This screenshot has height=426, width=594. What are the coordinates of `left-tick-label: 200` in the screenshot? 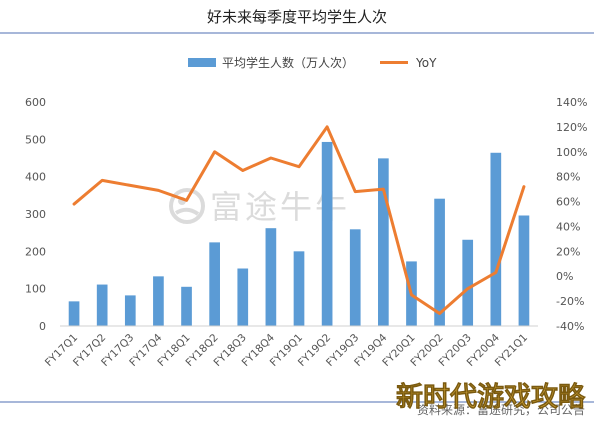 It's located at (35, 251).